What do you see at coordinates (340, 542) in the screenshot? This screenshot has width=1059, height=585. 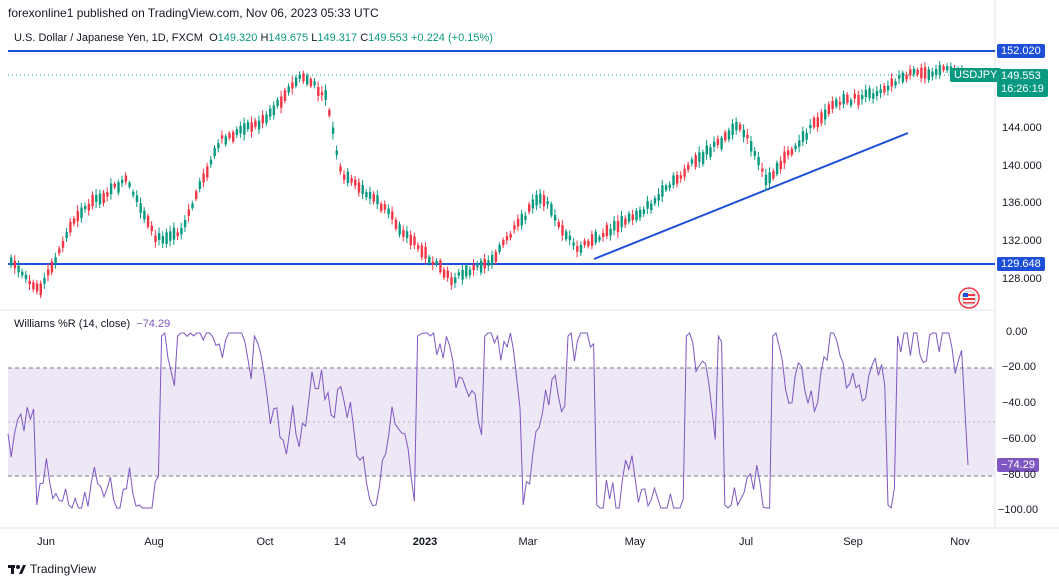 I see `time-tick: 14` at bounding box center [340, 542].